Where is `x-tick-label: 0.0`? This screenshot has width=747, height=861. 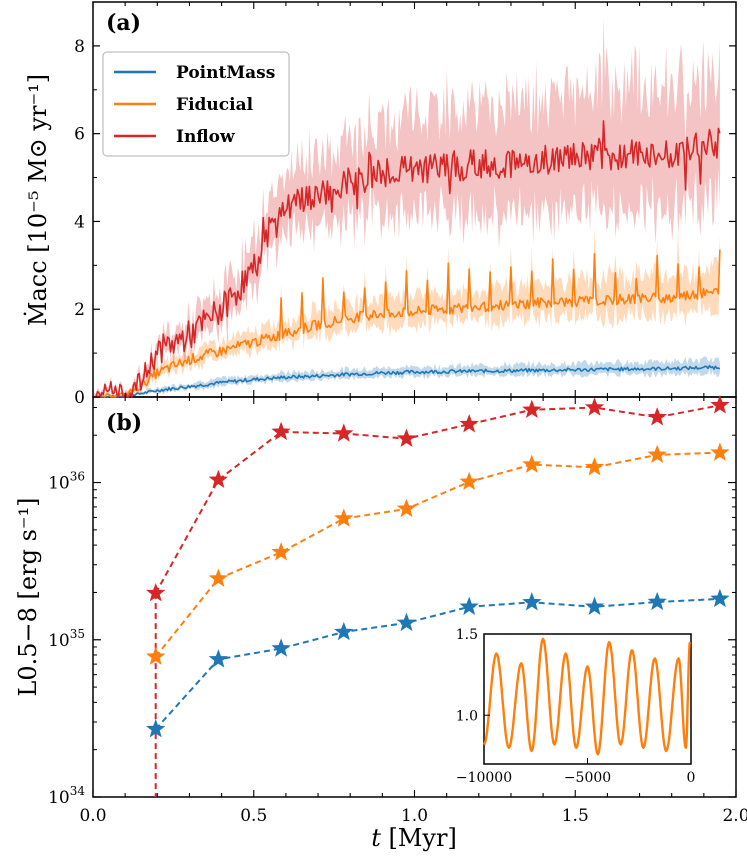
x-tick-label: 0.0 is located at coordinates (92, 816).